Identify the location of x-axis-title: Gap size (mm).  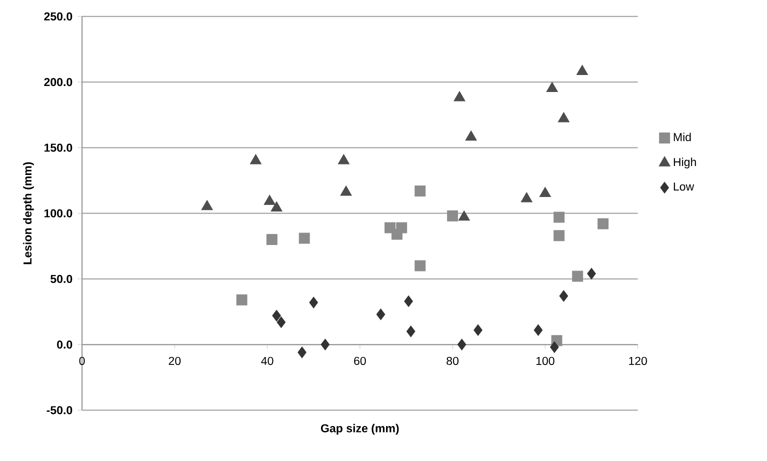
(359, 429).